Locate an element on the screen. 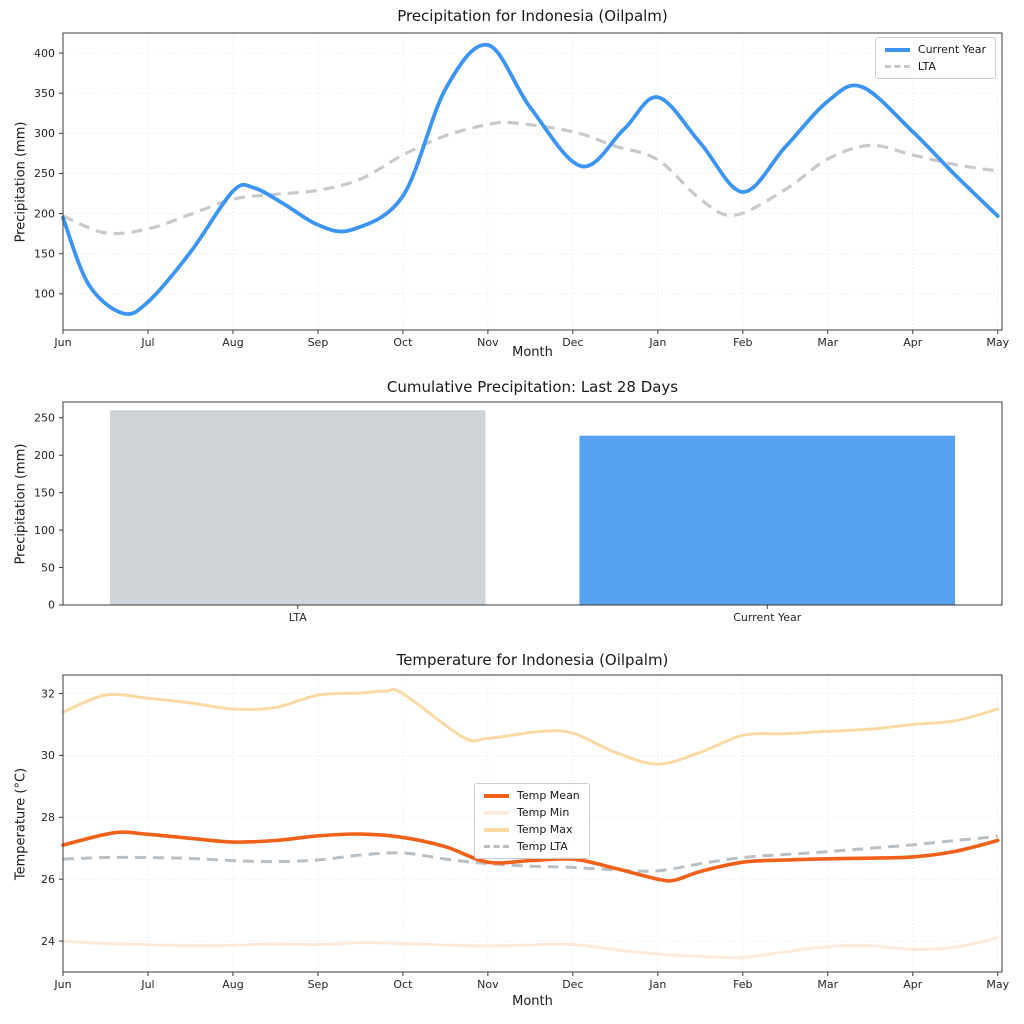 This screenshot has width=1024, height=1024. legend-label: Temp Max is located at coordinates (545, 829).